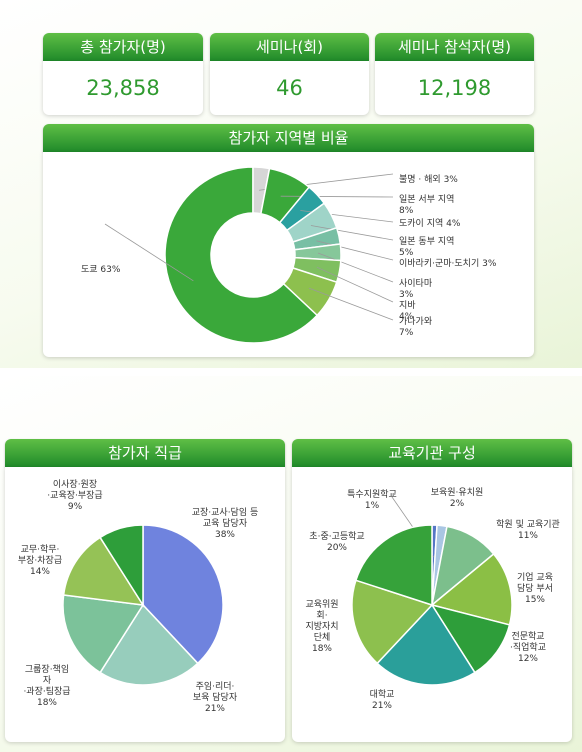 This screenshot has width=582, height=752. What do you see at coordinates (457, 492) in the screenshot?
I see `data-label-line: 보육원·유치원` at bounding box center [457, 492].